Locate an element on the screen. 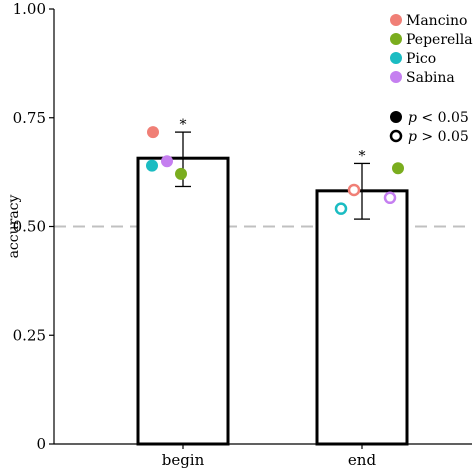 Image resolution: width=474 pixels, height=469 pixels. legend-label-pico: Pico is located at coordinates (421, 59).